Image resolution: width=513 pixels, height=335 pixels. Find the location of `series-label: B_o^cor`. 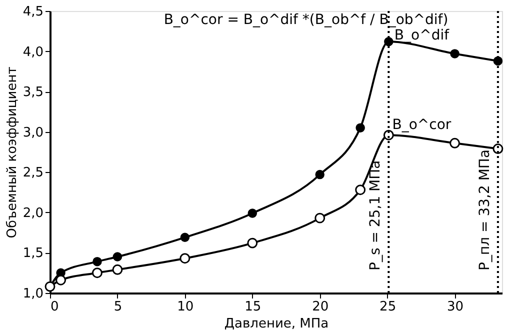

series-label: B_o^cor is located at coordinates (422, 125).